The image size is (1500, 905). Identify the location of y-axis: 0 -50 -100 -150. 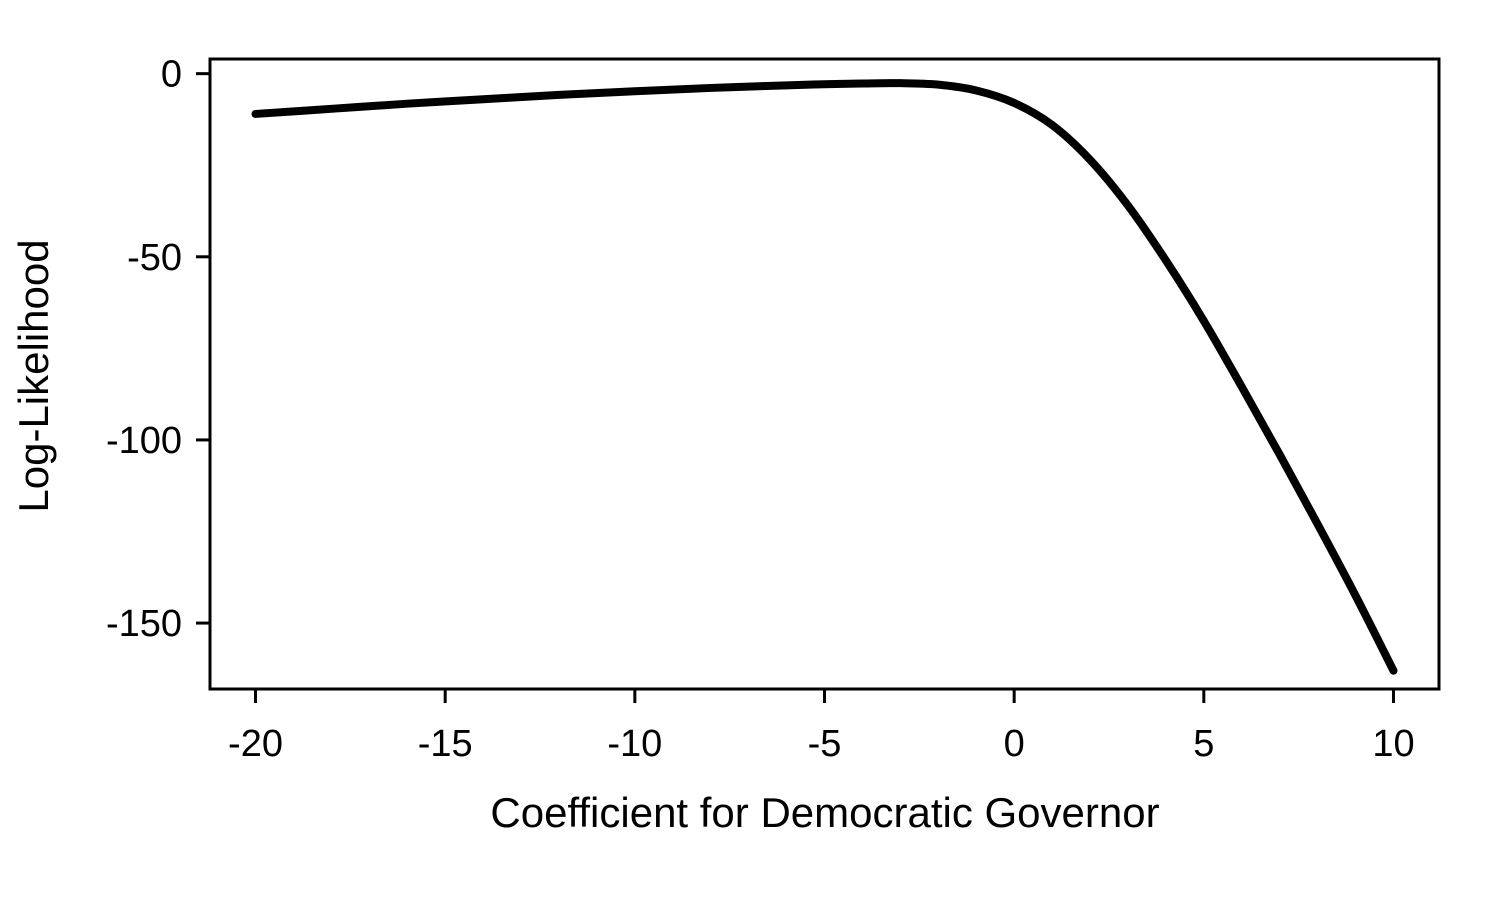
(158, 349).